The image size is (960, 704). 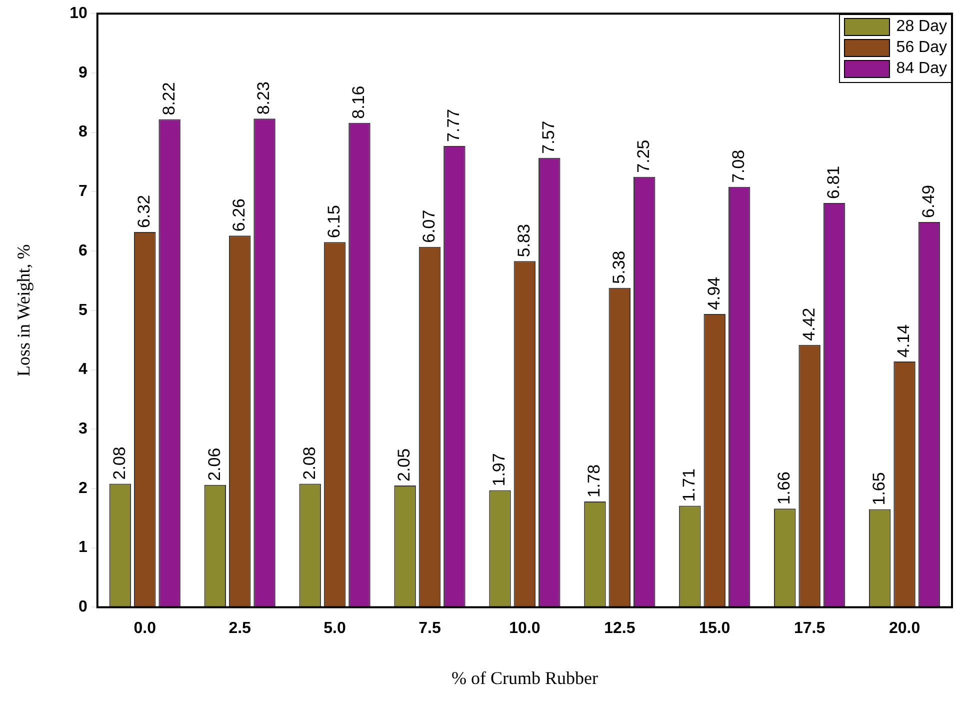 What do you see at coordinates (83, 132) in the screenshot?
I see `y-tick-label: 8` at bounding box center [83, 132].